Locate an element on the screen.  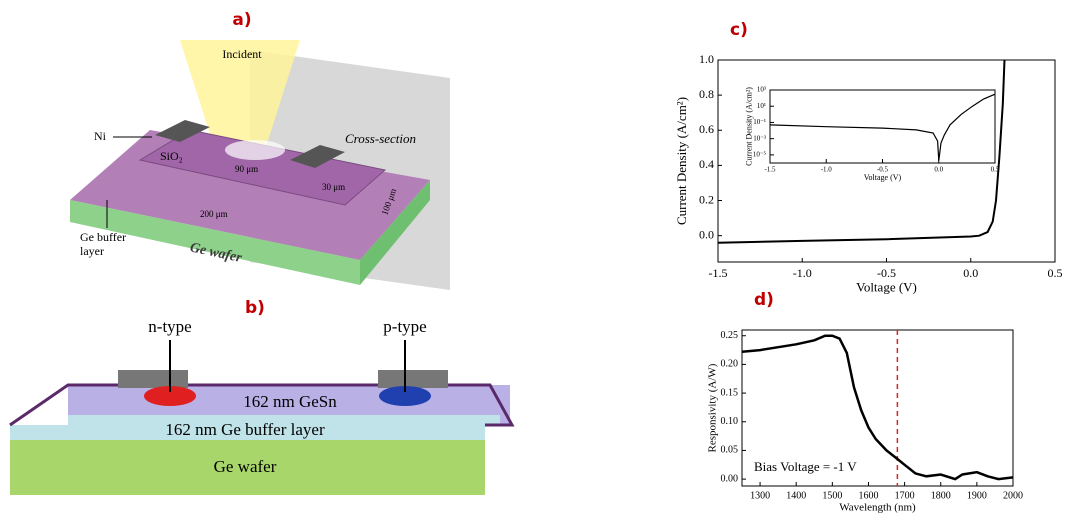
y-tick-label: 1.0 is located at coordinates (706, 59).